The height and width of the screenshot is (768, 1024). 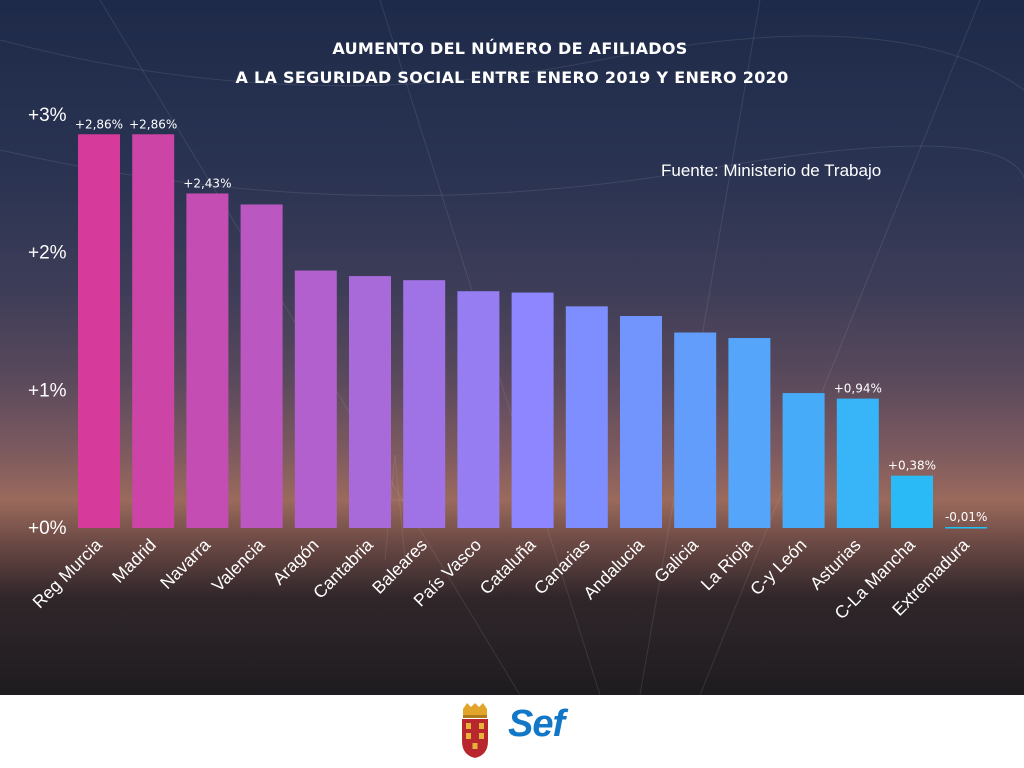 What do you see at coordinates (912, 466) in the screenshot?
I see `data-label: +0,38%` at bounding box center [912, 466].